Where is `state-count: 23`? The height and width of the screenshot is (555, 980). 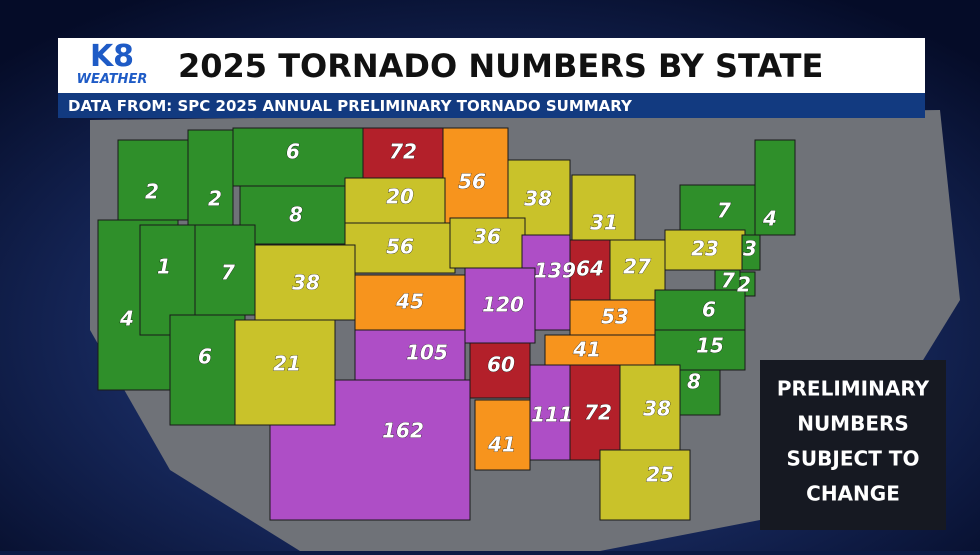 state-count: 23 is located at coordinates (705, 249).